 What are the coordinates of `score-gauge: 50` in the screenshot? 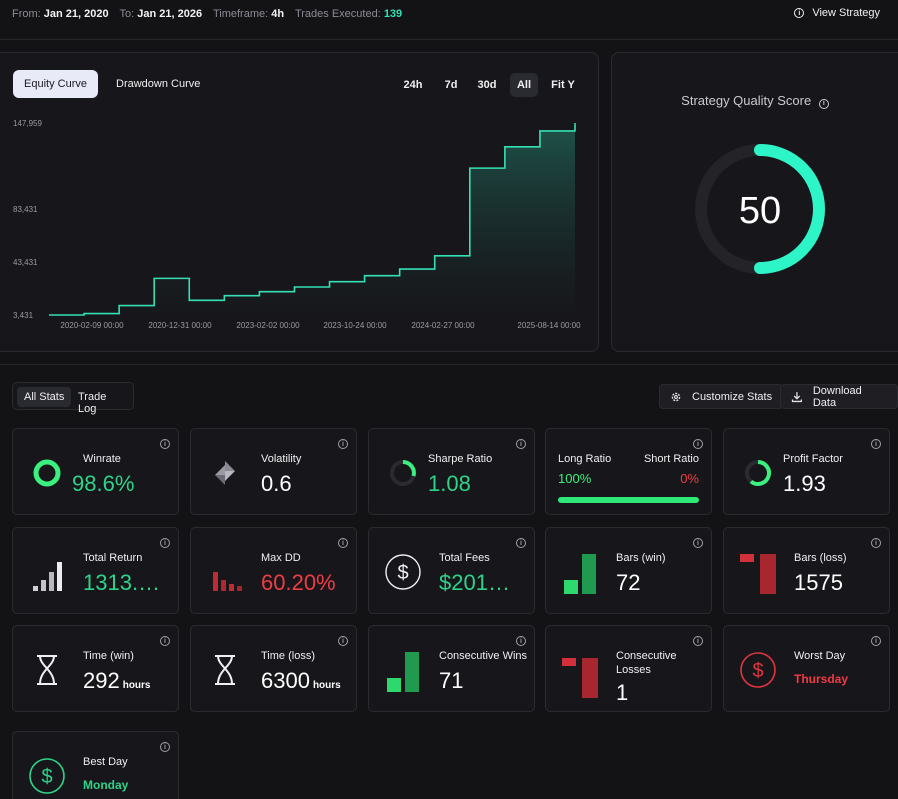 It's located at (760, 209).